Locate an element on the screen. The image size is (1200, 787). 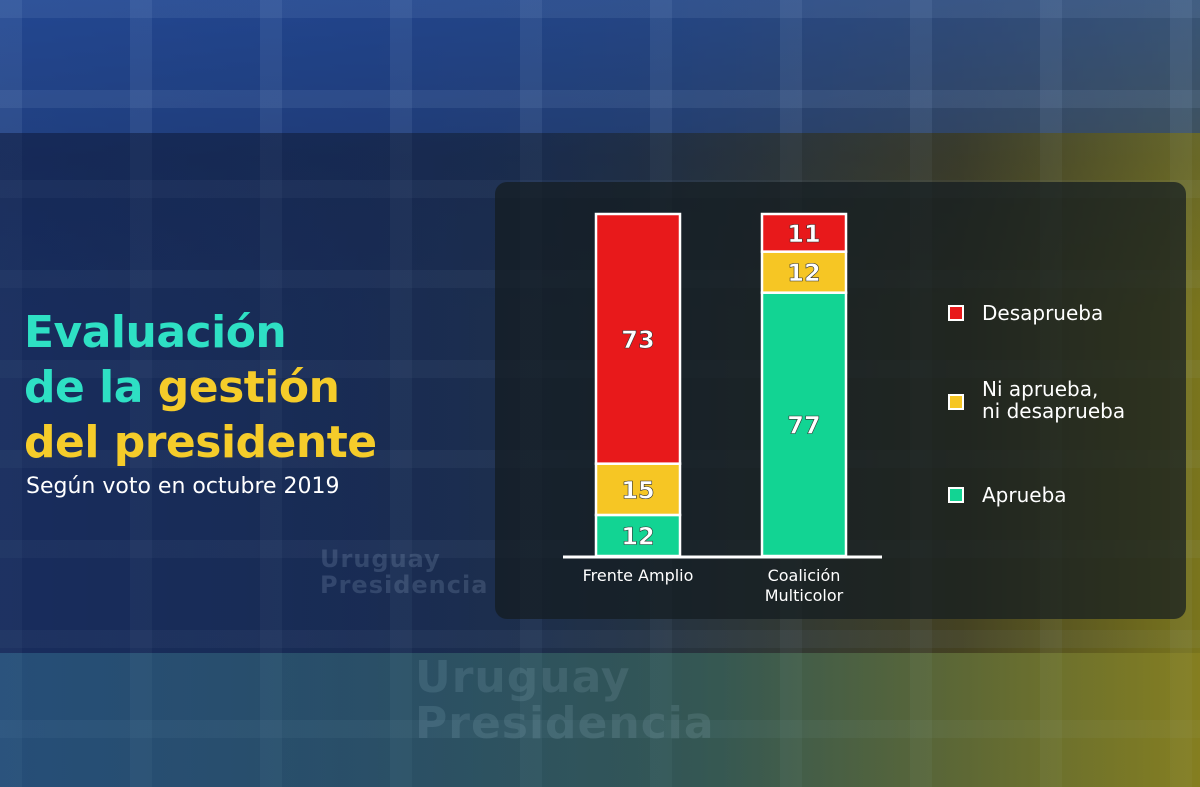
bar-coalici-n-multicolor-desaprueba is located at coordinates (804, 232).